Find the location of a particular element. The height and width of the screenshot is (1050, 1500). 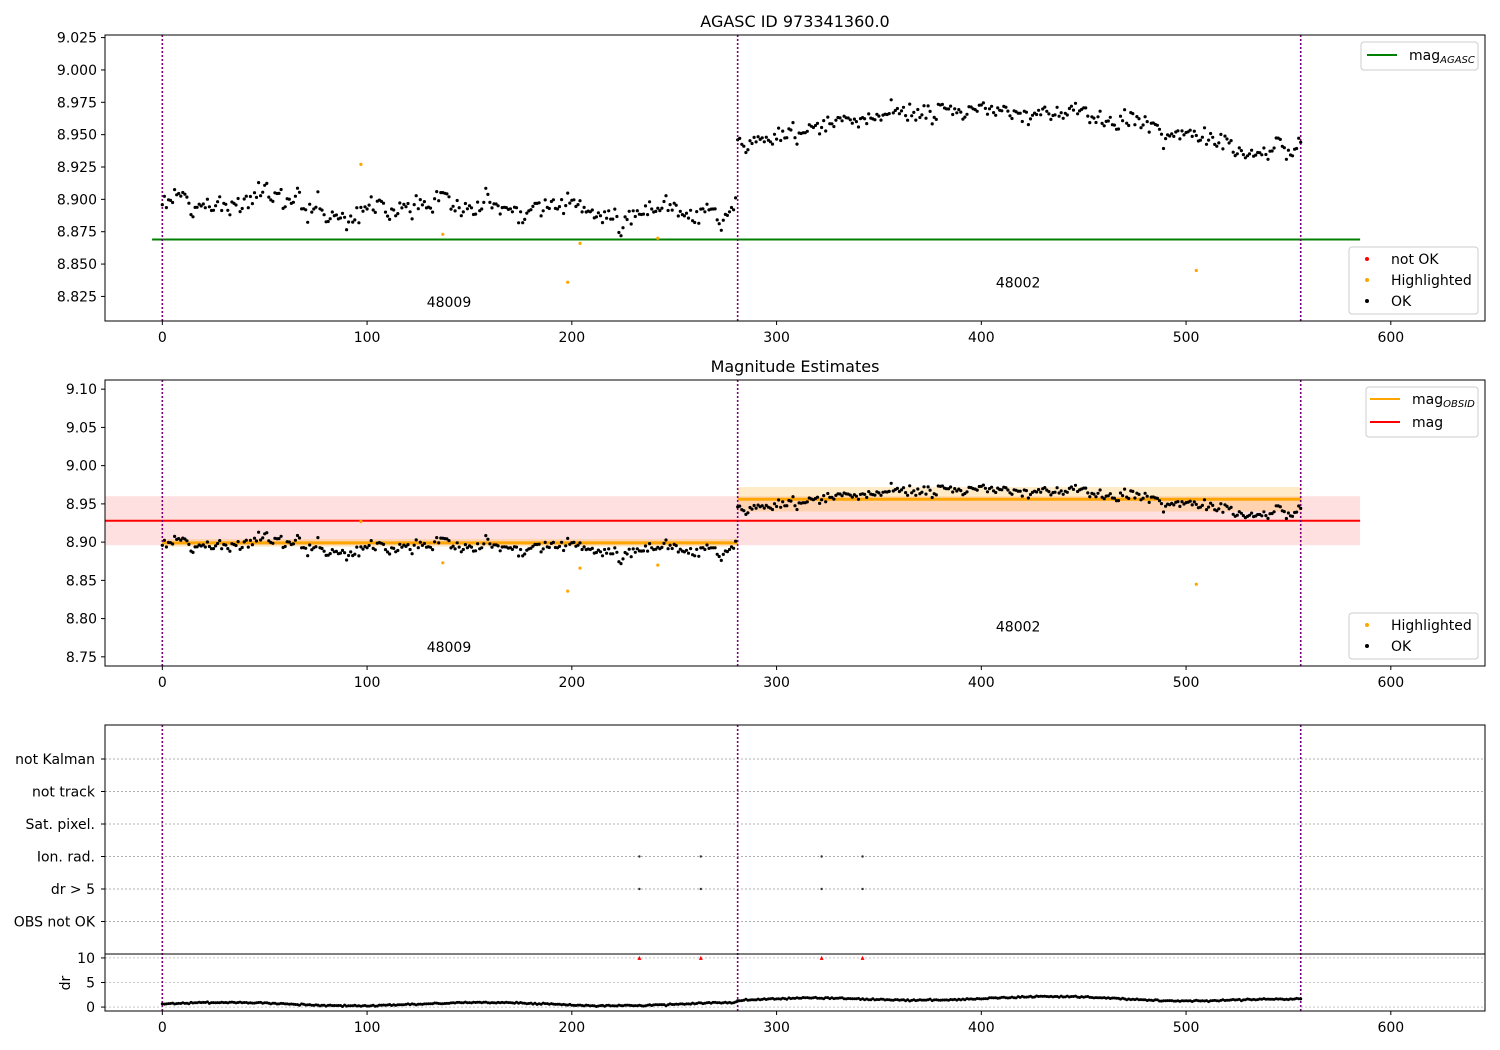

p1-xtick-label: 100 is located at coordinates (367, 338).